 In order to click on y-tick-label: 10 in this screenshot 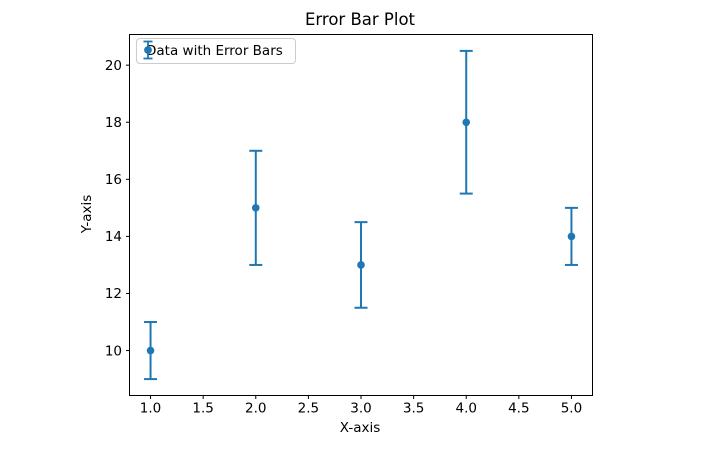, I will do `click(113, 351)`.